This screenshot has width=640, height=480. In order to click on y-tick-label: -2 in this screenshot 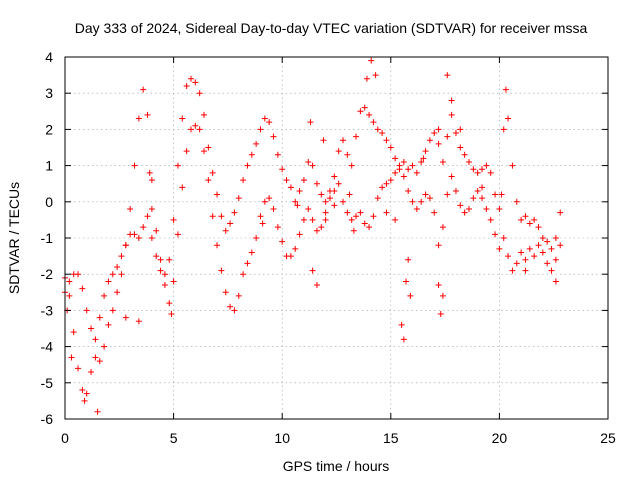, I will do `click(47, 274)`.